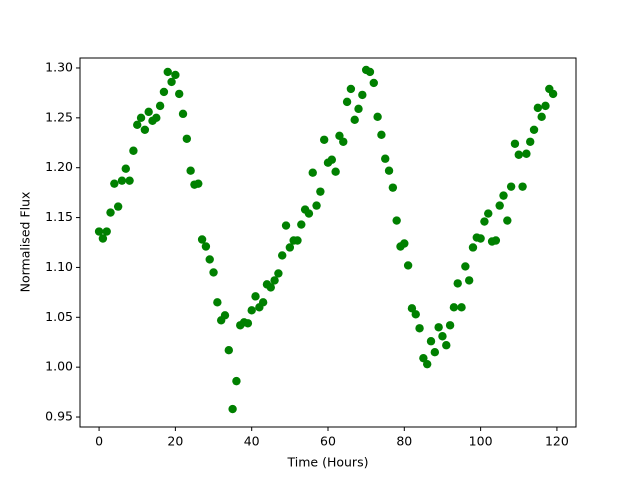 This screenshot has width=640, height=484. Describe the element at coordinates (59, 416) in the screenshot. I see `y-tick-label: 0.95` at that location.